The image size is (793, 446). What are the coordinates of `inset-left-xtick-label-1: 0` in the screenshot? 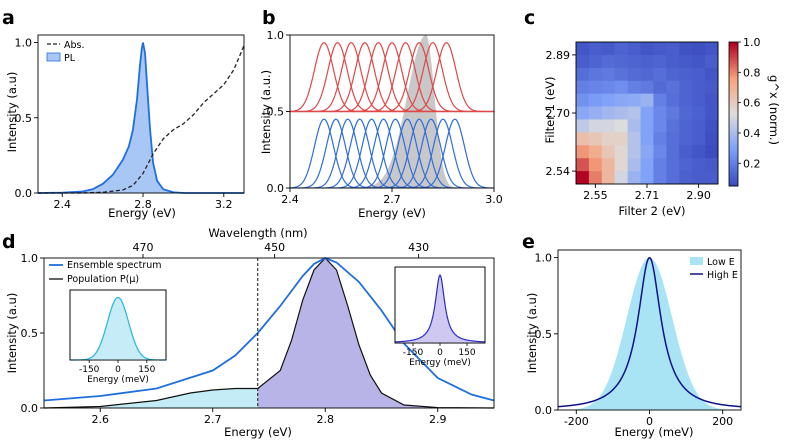 It's located at (118, 370).